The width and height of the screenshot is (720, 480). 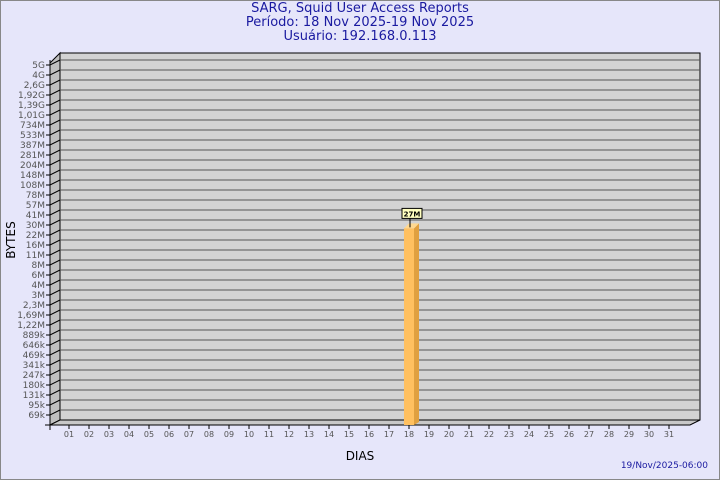 What do you see at coordinates (39, 286) in the screenshot?
I see `y-tick-label: 4M` at bounding box center [39, 286].